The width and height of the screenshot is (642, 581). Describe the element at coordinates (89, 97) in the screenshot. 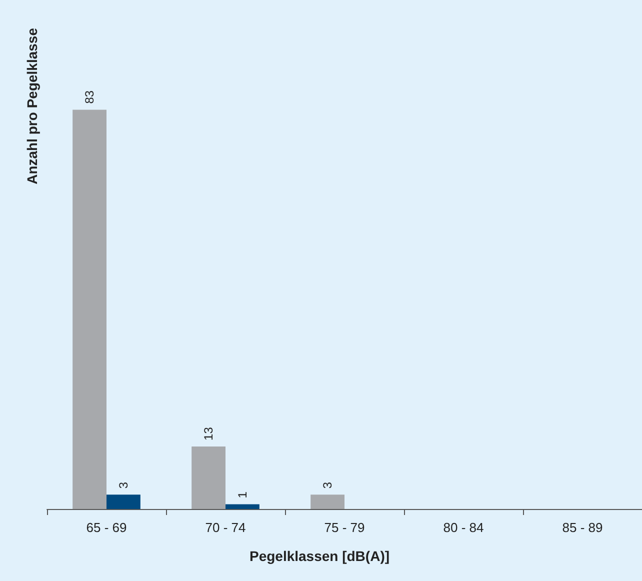

I see `data-label: 83` at that location.